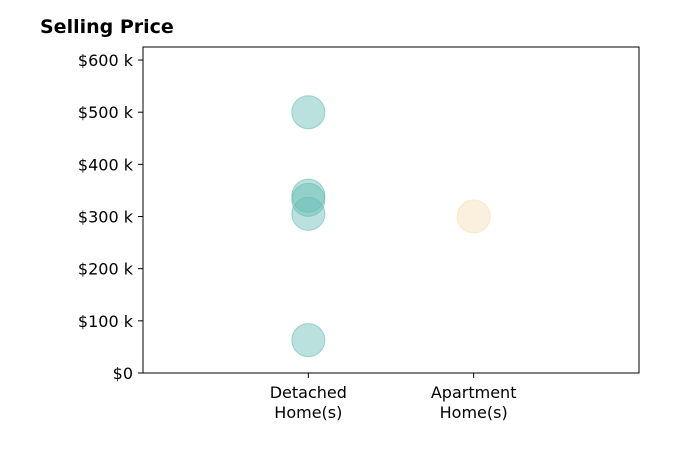 This screenshot has width=679, height=462. What do you see at coordinates (106, 112) in the screenshot?
I see `y-tick-label: $500 k` at bounding box center [106, 112].